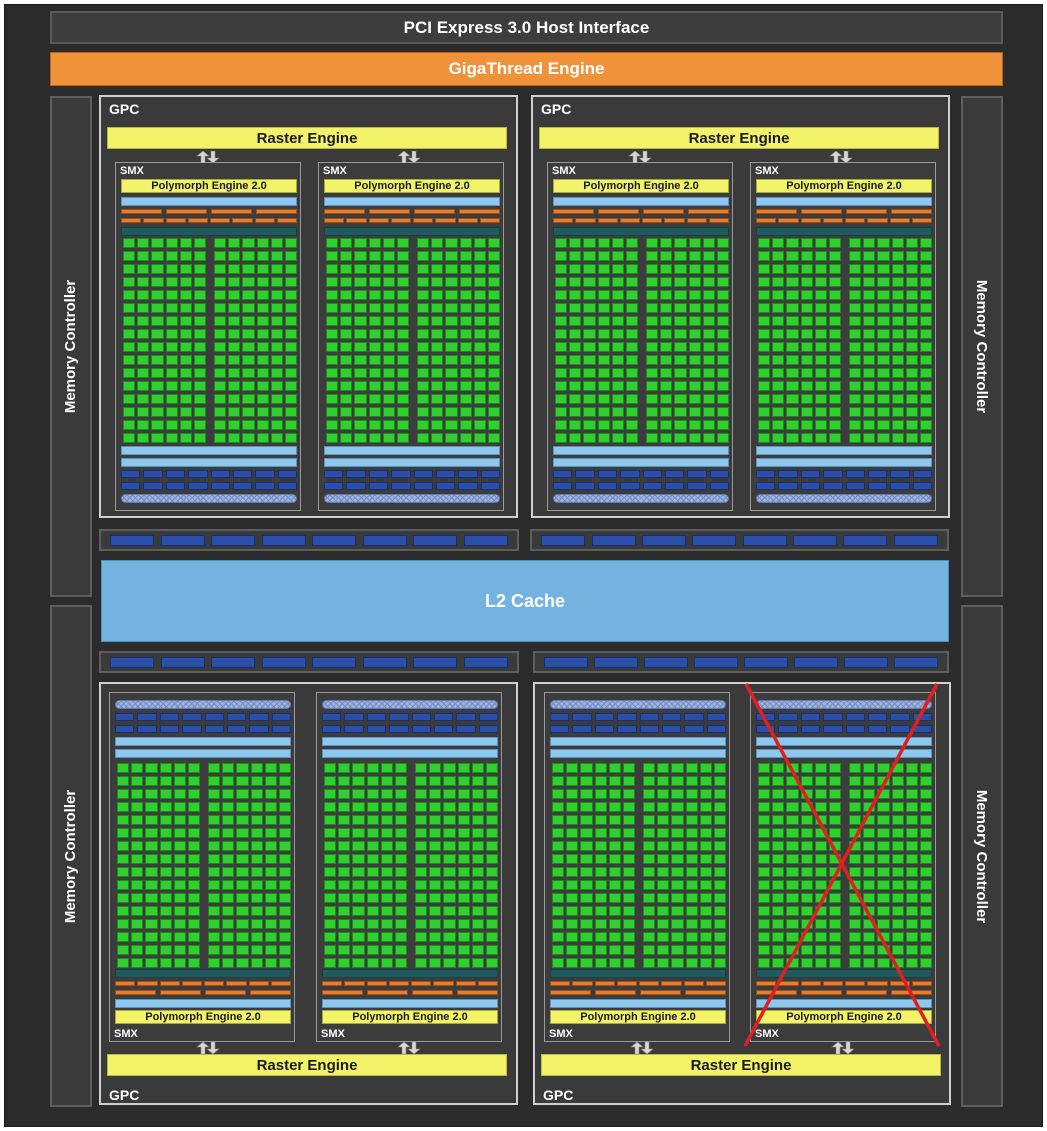 The height and width of the screenshot is (1131, 1047). What do you see at coordinates (641, 462) in the screenshot?
I see `shared-memory-l1` at bounding box center [641, 462].